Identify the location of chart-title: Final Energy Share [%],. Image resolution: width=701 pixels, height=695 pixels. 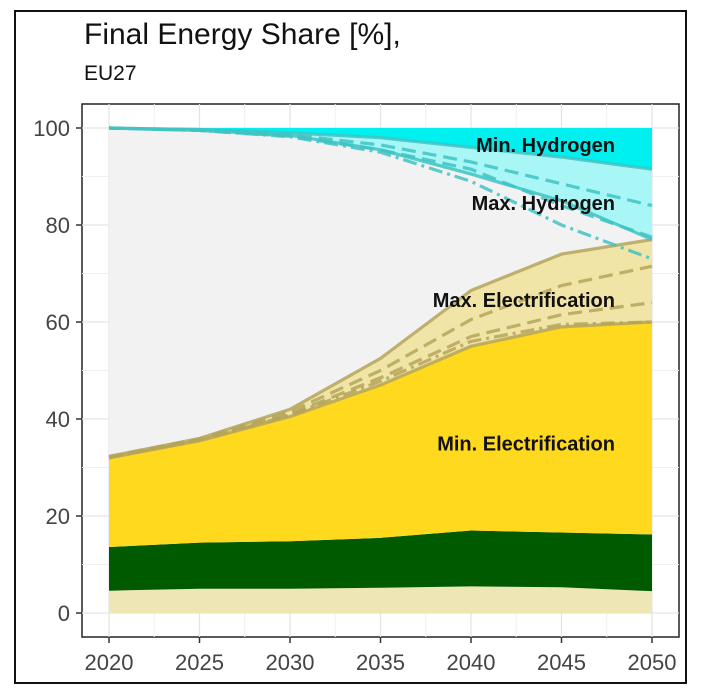
(242, 34).